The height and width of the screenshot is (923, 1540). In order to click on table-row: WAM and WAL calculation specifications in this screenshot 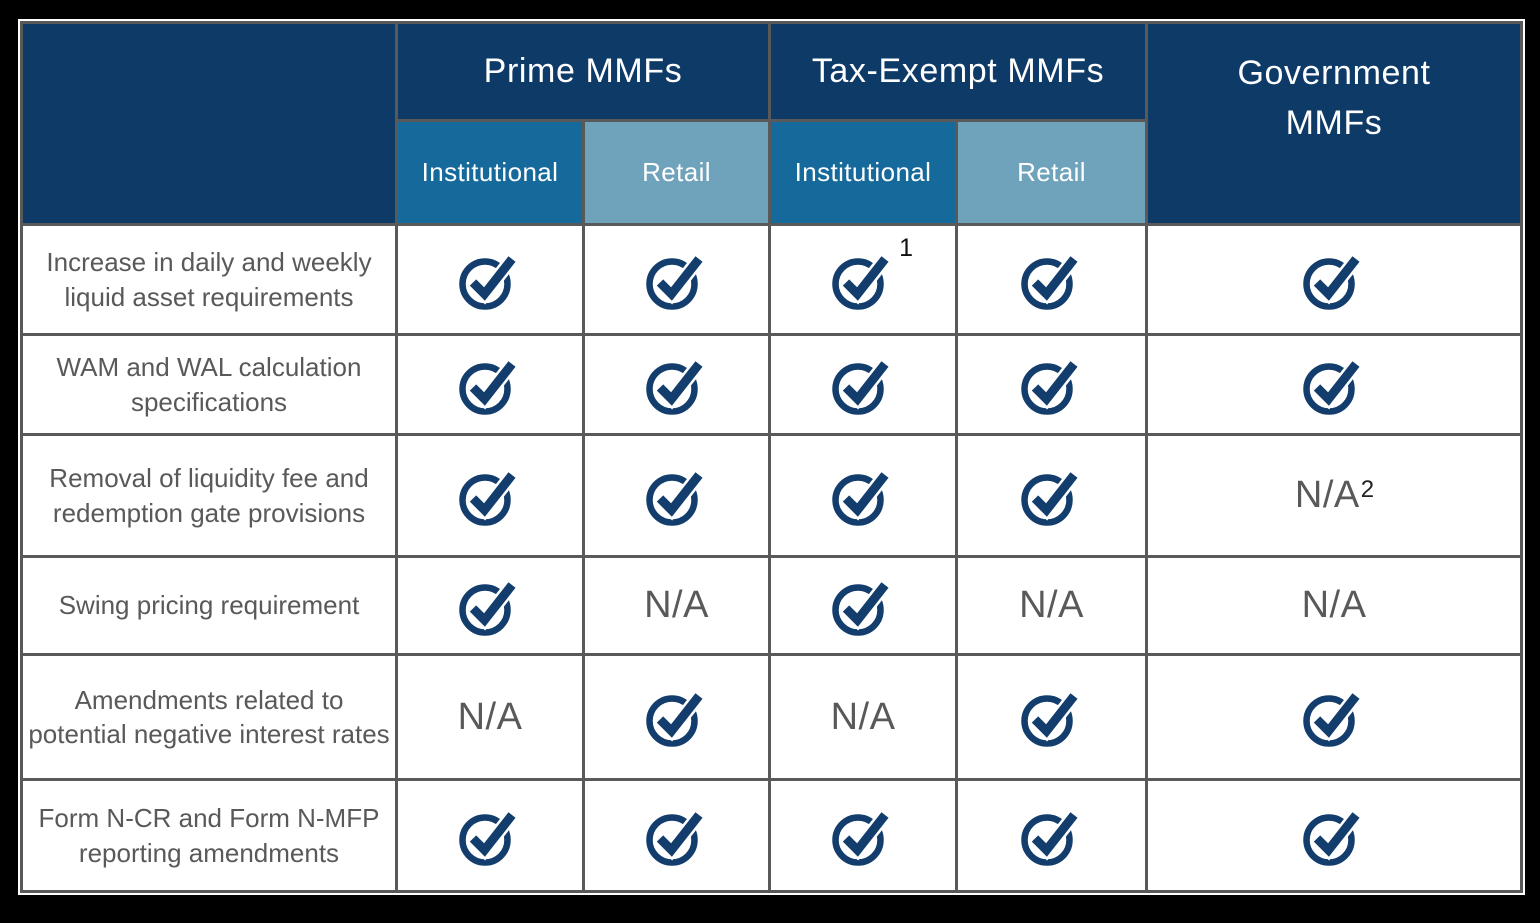, I will do `click(772, 384)`.